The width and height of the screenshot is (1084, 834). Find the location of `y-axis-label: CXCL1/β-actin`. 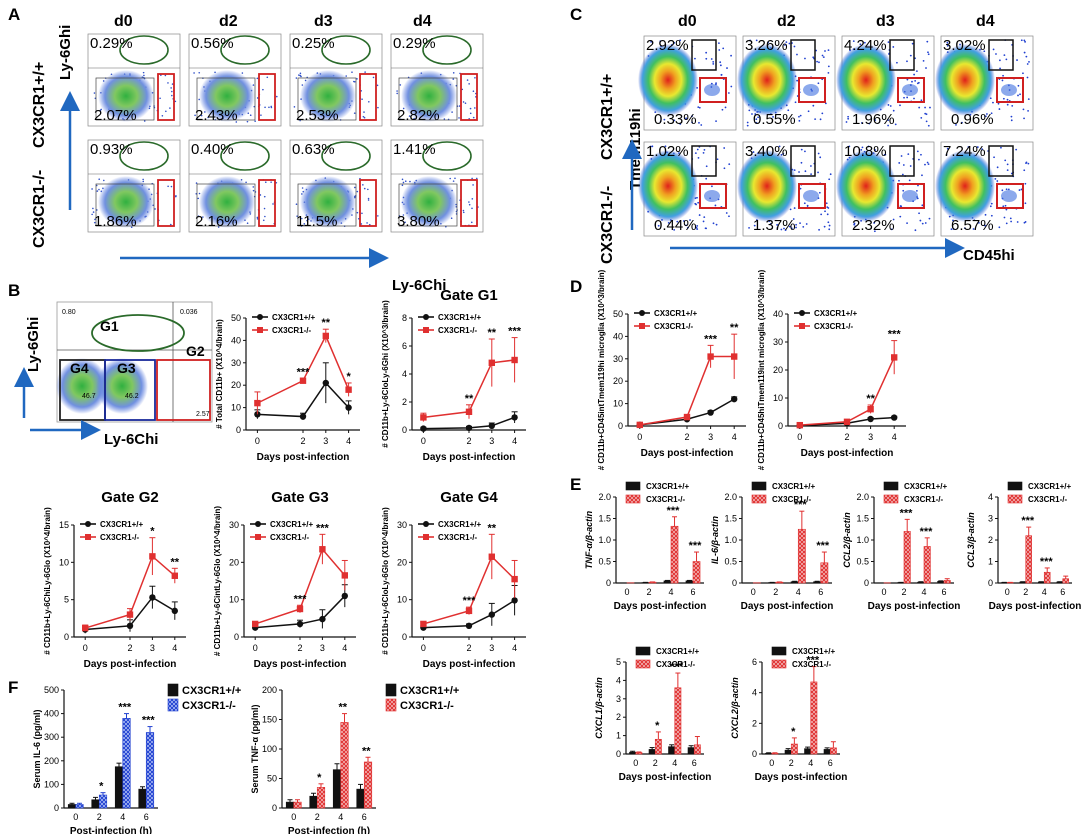

y-axis-label: CXCL1/β-actin is located at coordinates (599, 708).